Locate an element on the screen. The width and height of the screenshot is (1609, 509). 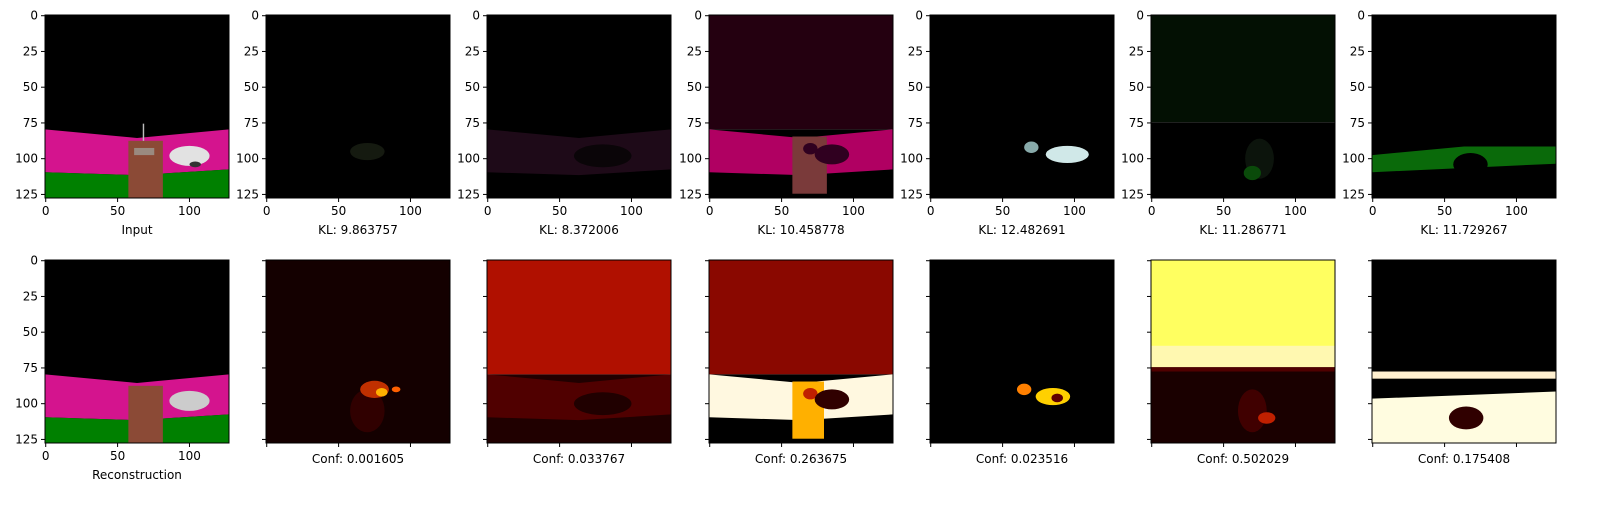
panel-label: KL: 11.286771 is located at coordinates (1242, 230).